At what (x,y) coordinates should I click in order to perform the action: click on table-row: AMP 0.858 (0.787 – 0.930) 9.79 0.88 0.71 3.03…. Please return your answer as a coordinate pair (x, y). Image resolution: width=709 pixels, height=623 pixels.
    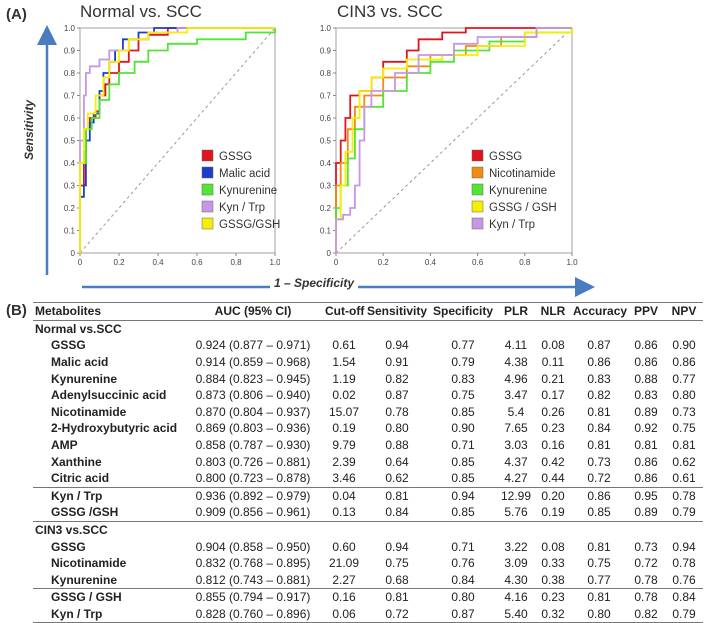
    Looking at the image, I should click on (368, 445).